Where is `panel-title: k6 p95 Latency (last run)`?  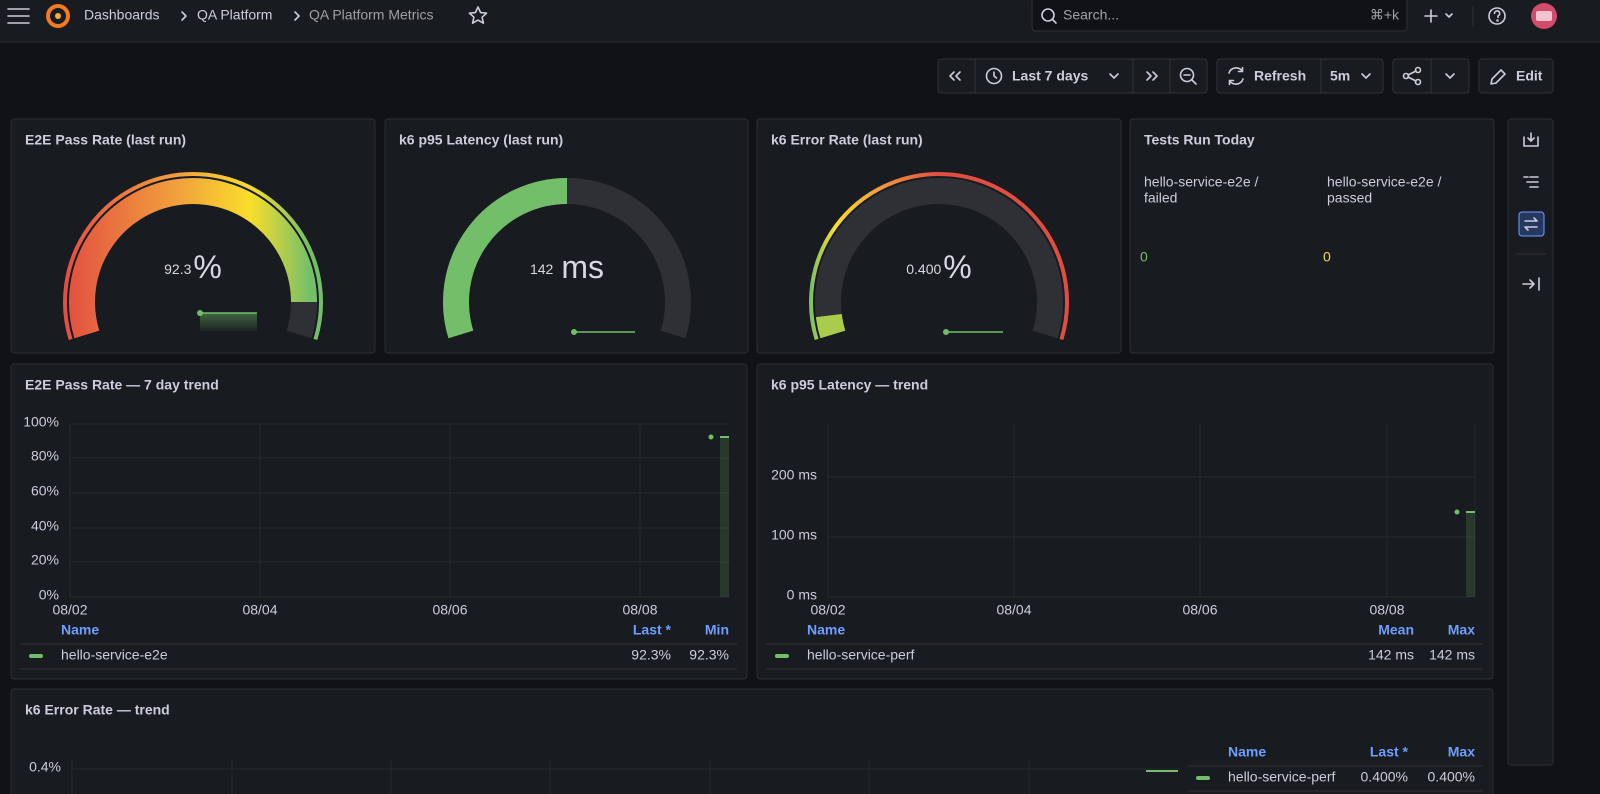
panel-title: k6 p95 Latency (last run) is located at coordinates (481, 140).